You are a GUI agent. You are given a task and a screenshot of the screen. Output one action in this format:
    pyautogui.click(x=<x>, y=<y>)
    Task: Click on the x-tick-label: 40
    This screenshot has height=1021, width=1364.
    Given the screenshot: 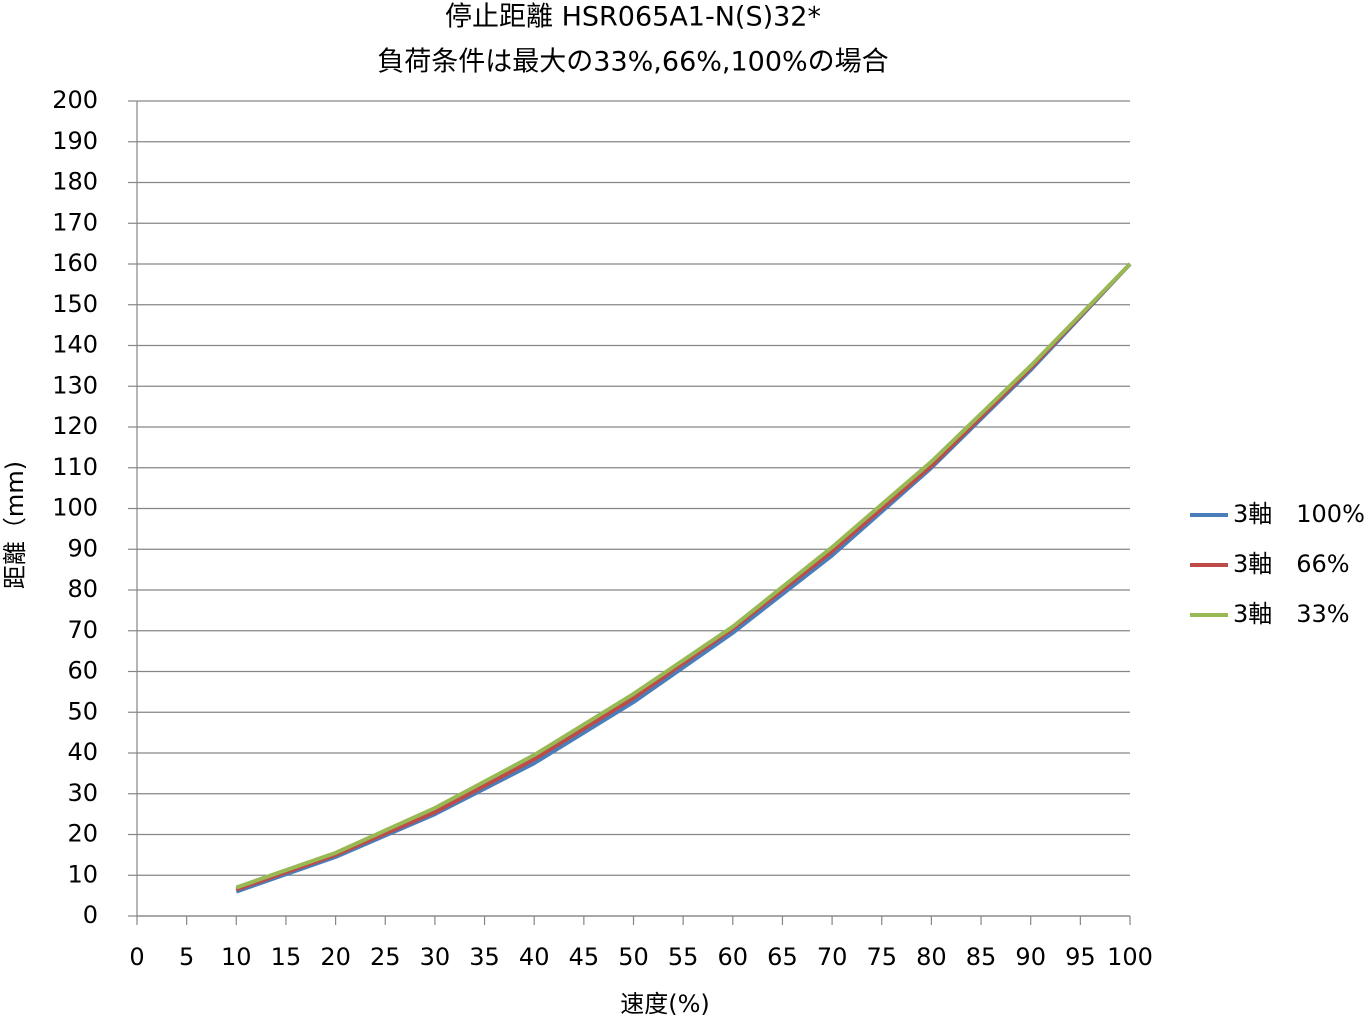 What is the action you would take?
    pyautogui.click(x=534, y=957)
    